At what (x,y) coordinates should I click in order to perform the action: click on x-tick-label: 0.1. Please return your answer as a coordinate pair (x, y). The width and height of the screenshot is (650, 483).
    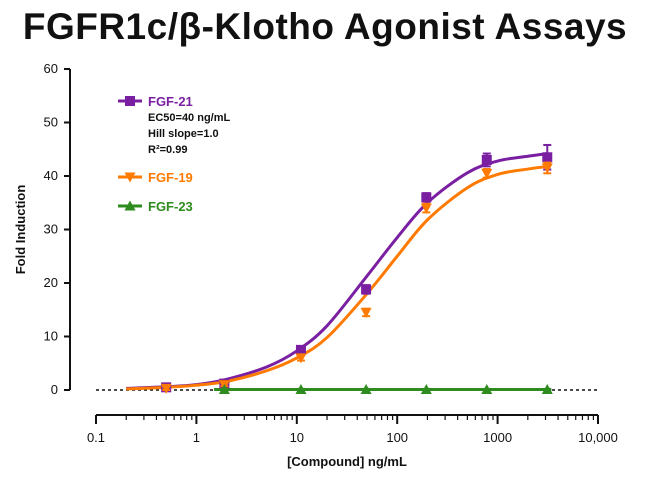
    Looking at the image, I should click on (96, 437).